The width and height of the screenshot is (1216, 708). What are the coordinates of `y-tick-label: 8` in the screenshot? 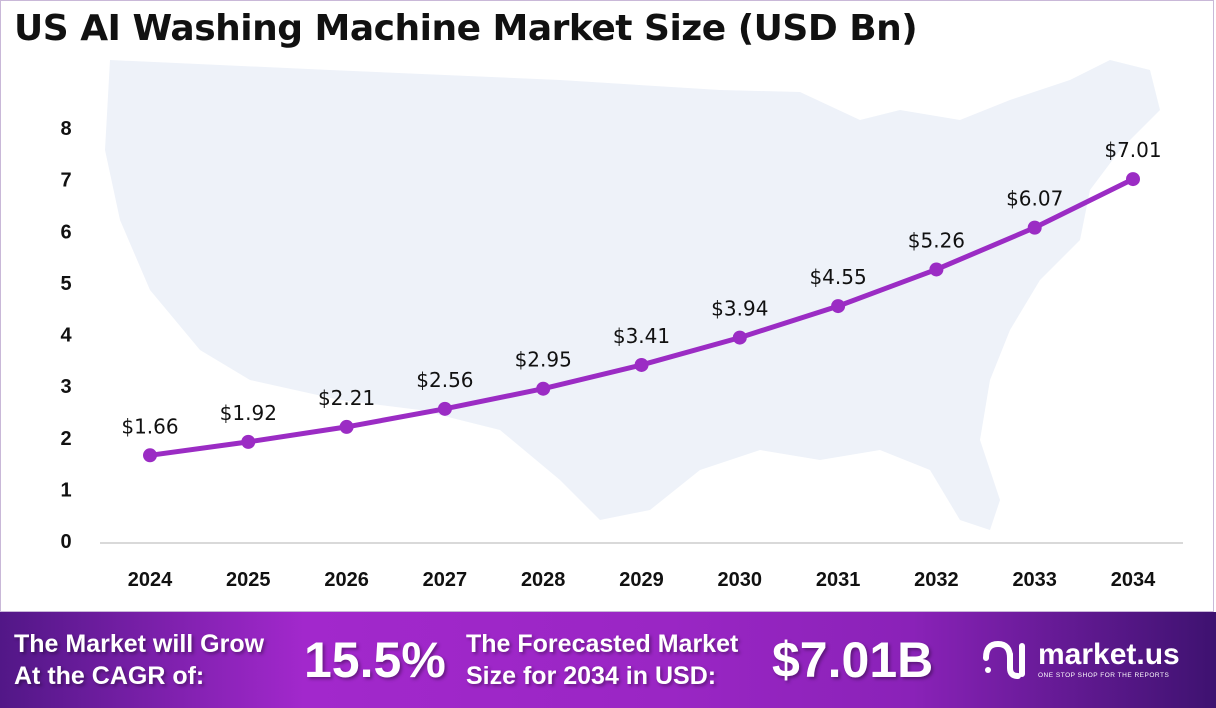 It's located at (65, 129).